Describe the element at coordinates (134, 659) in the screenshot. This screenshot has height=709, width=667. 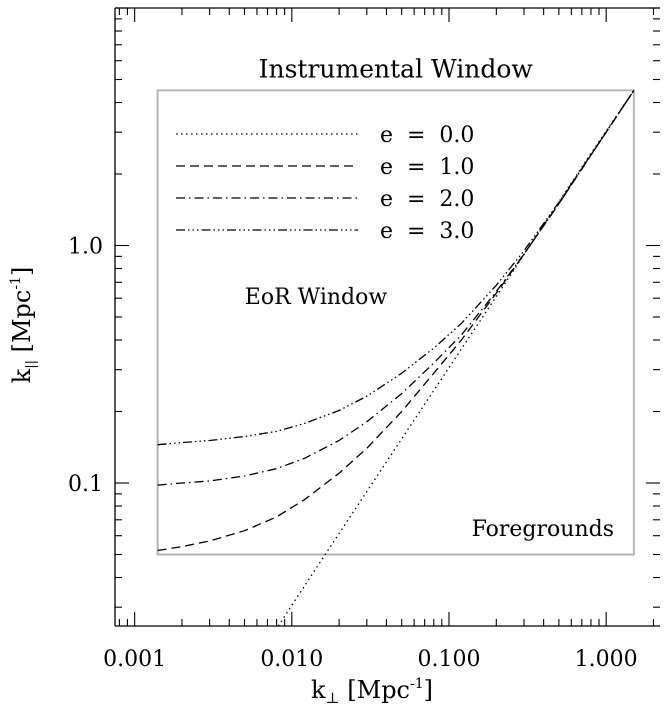
I see `x-tick-label: 0.001` at that location.